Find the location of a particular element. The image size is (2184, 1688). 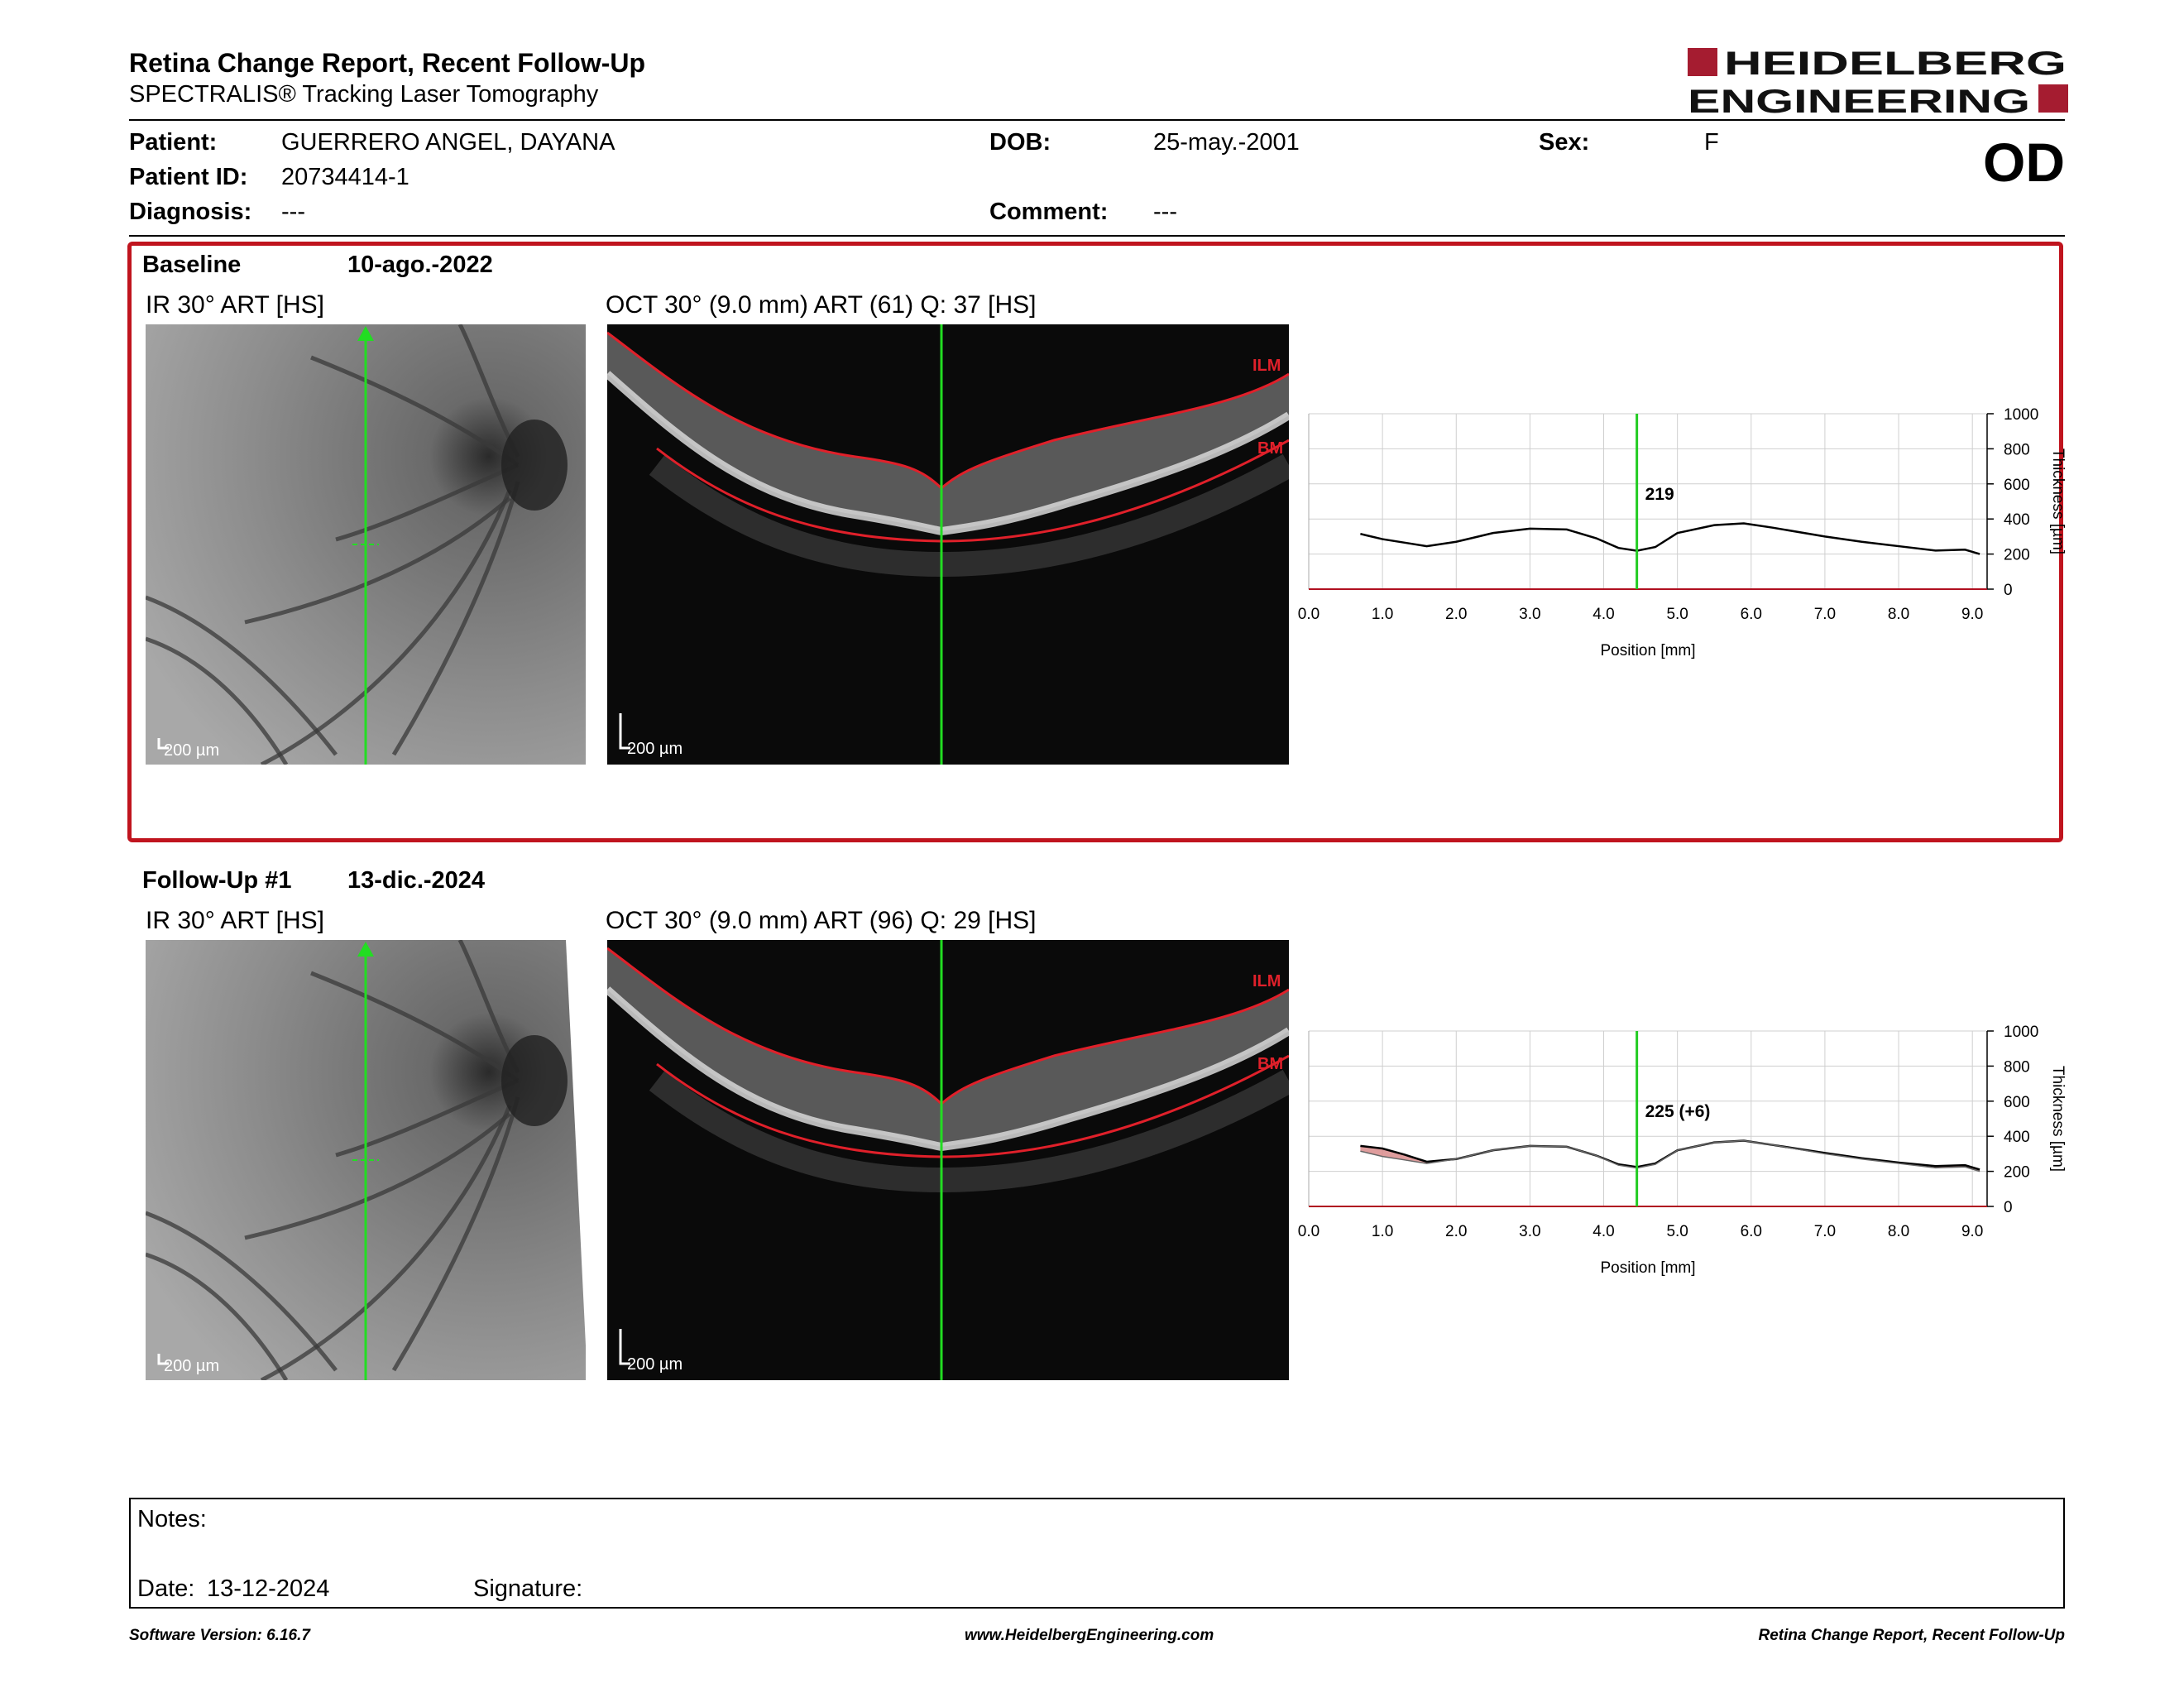

header-divider is located at coordinates (1097, 120).